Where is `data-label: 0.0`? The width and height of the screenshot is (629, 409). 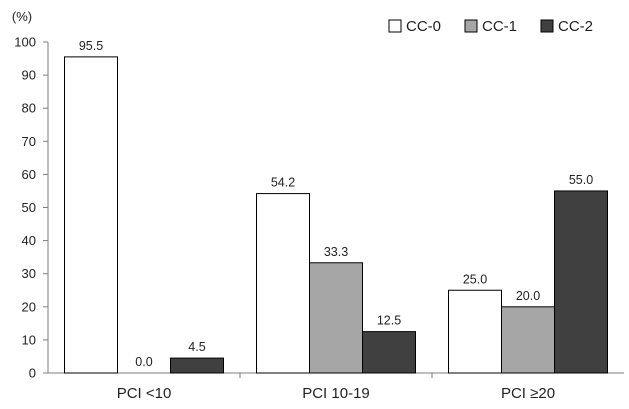
data-label: 0.0 is located at coordinates (143, 362).